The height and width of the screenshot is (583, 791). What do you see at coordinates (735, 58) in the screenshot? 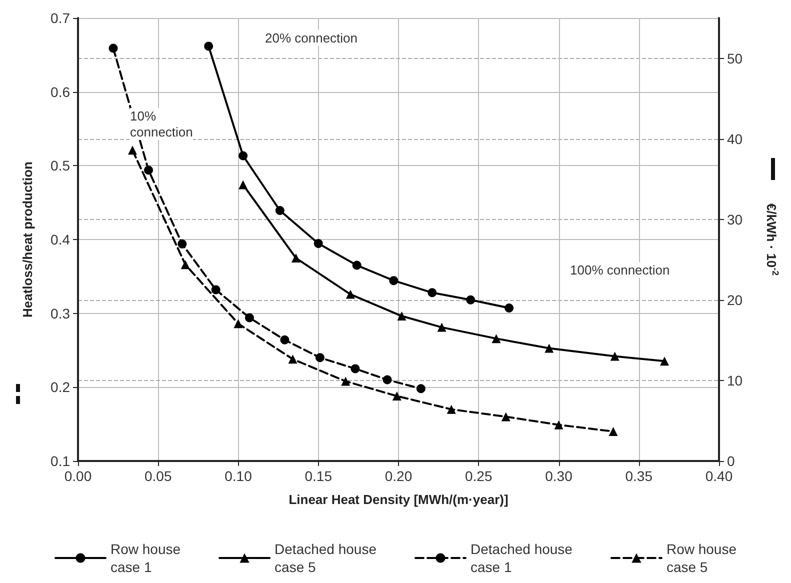
I see `y2-tick-label: 50` at bounding box center [735, 58].